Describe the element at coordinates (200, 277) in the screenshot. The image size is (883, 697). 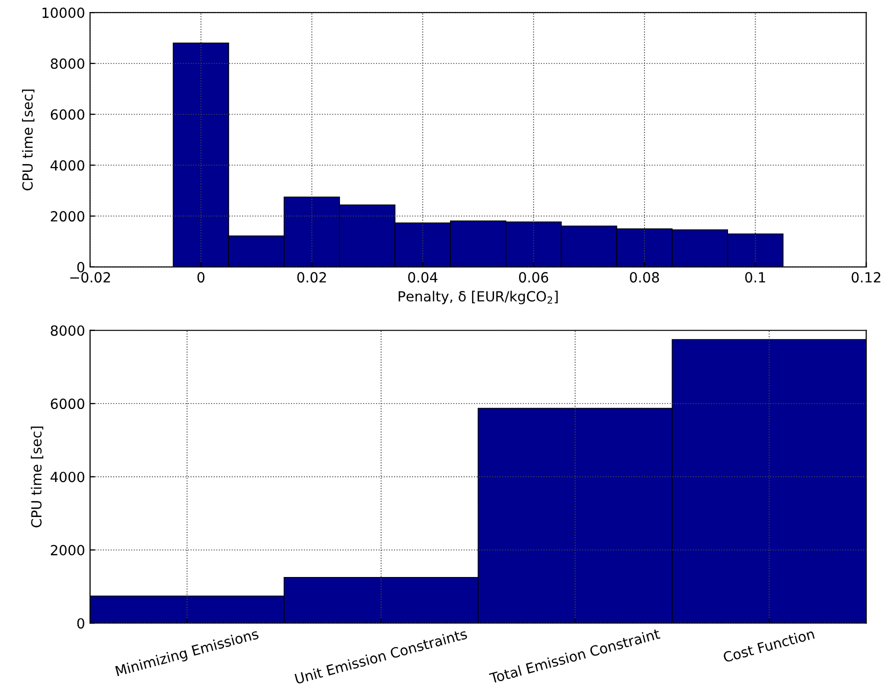
I see `x-tick-label: 0` at that location.